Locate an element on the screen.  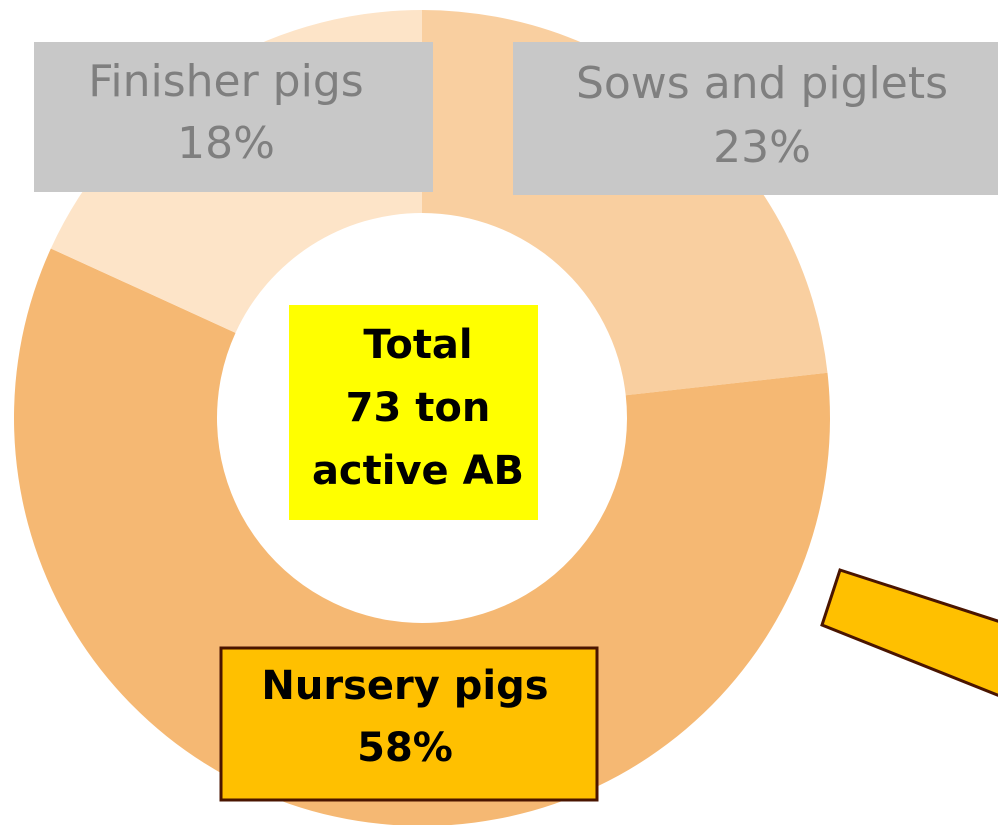
slice-label: Finisher pigs is located at coordinates (225, 81).